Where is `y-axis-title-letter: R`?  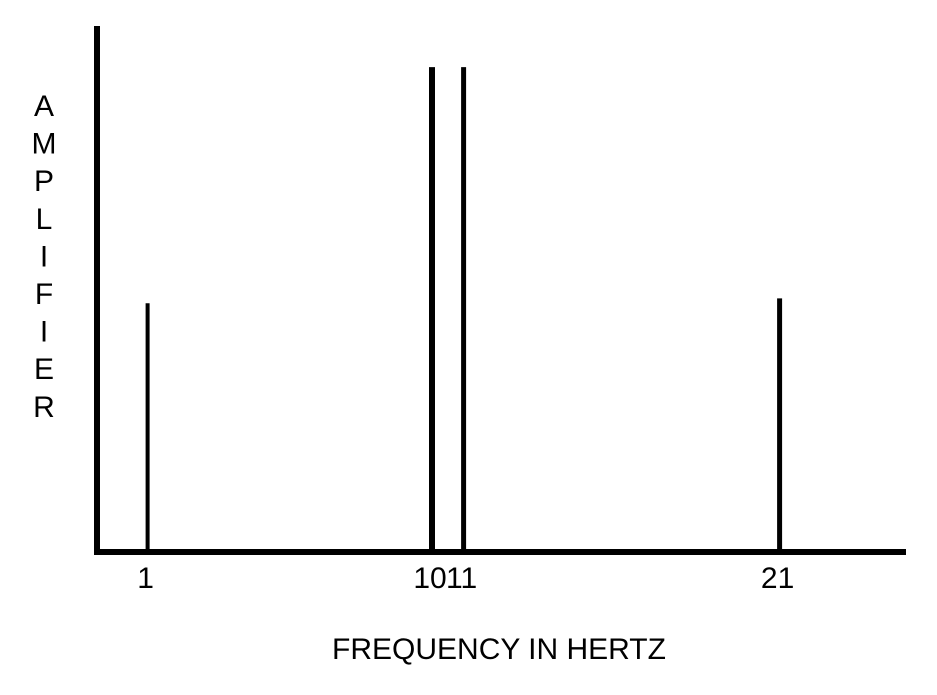
y-axis-title-letter: R is located at coordinates (44, 407).